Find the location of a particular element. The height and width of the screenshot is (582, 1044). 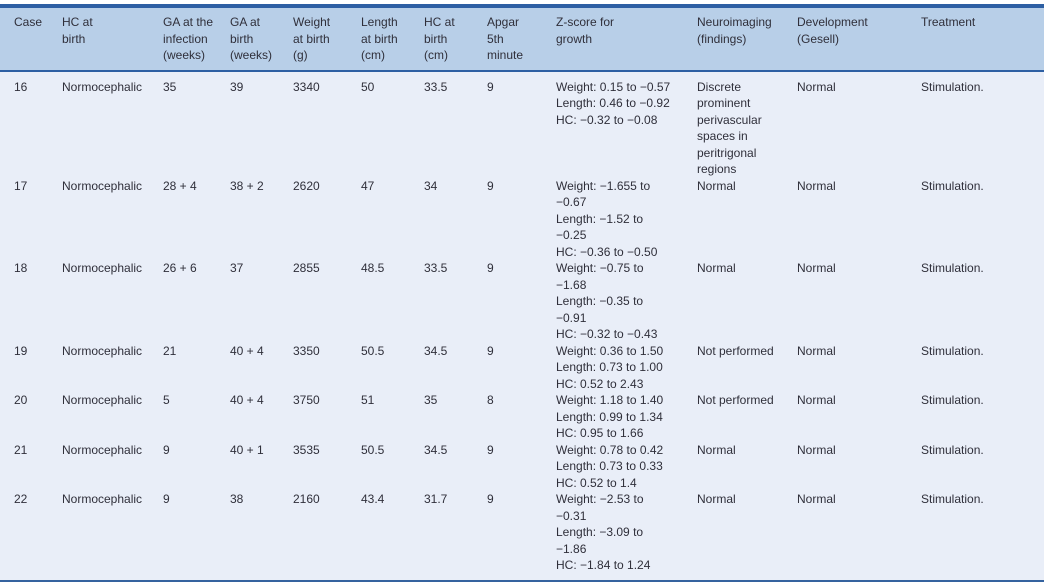

cell-weight: 3340 is located at coordinates (327, 124).